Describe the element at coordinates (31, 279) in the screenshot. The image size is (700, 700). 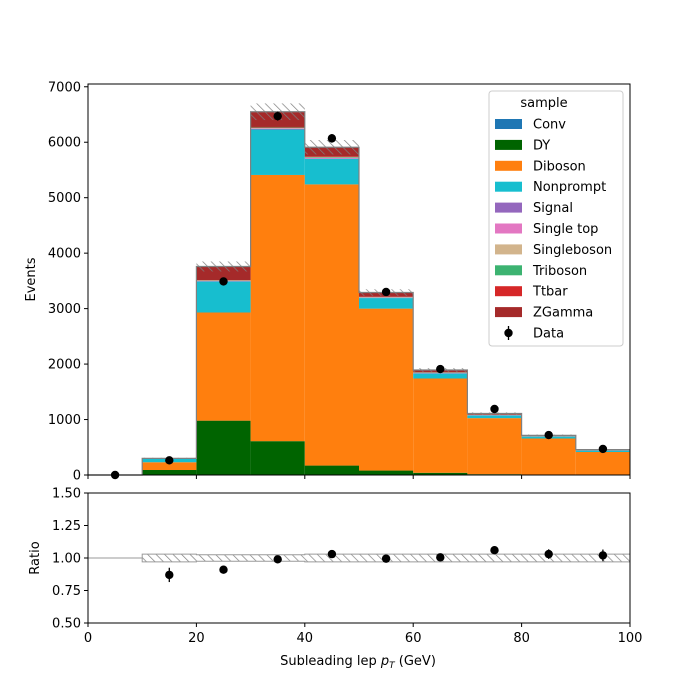
I see `main-y-axis-label: Events` at that location.